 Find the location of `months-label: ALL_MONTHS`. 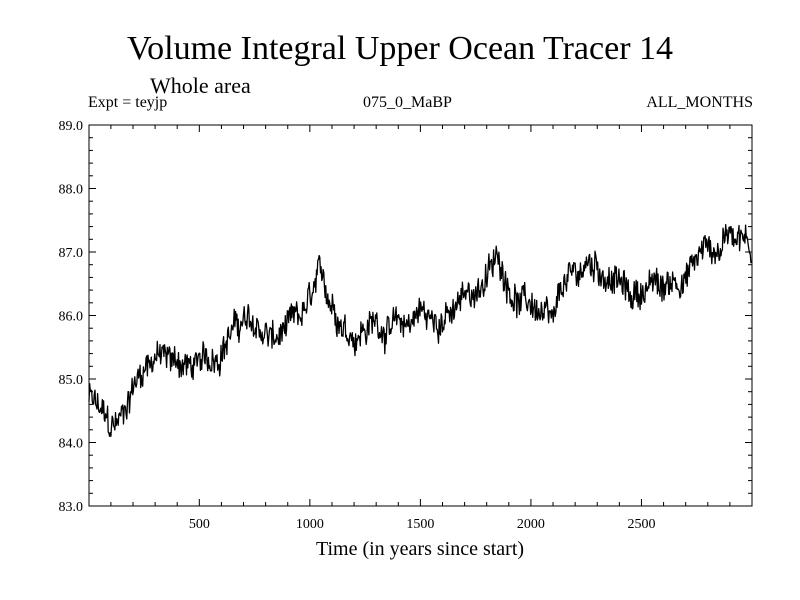

months-label: ALL_MONTHS is located at coordinates (699, 102).